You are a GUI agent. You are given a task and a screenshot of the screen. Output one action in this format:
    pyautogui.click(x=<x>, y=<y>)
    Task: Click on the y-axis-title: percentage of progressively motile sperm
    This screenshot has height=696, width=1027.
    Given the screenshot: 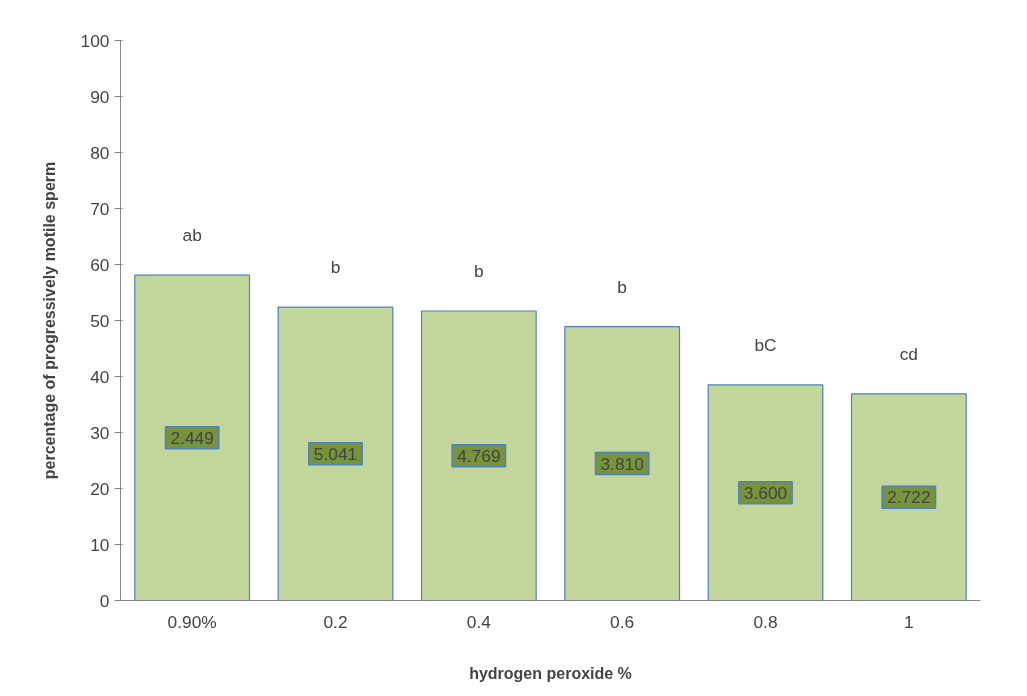 What is the action you would take?
    pyautogui.click(x=49, y=320)
    